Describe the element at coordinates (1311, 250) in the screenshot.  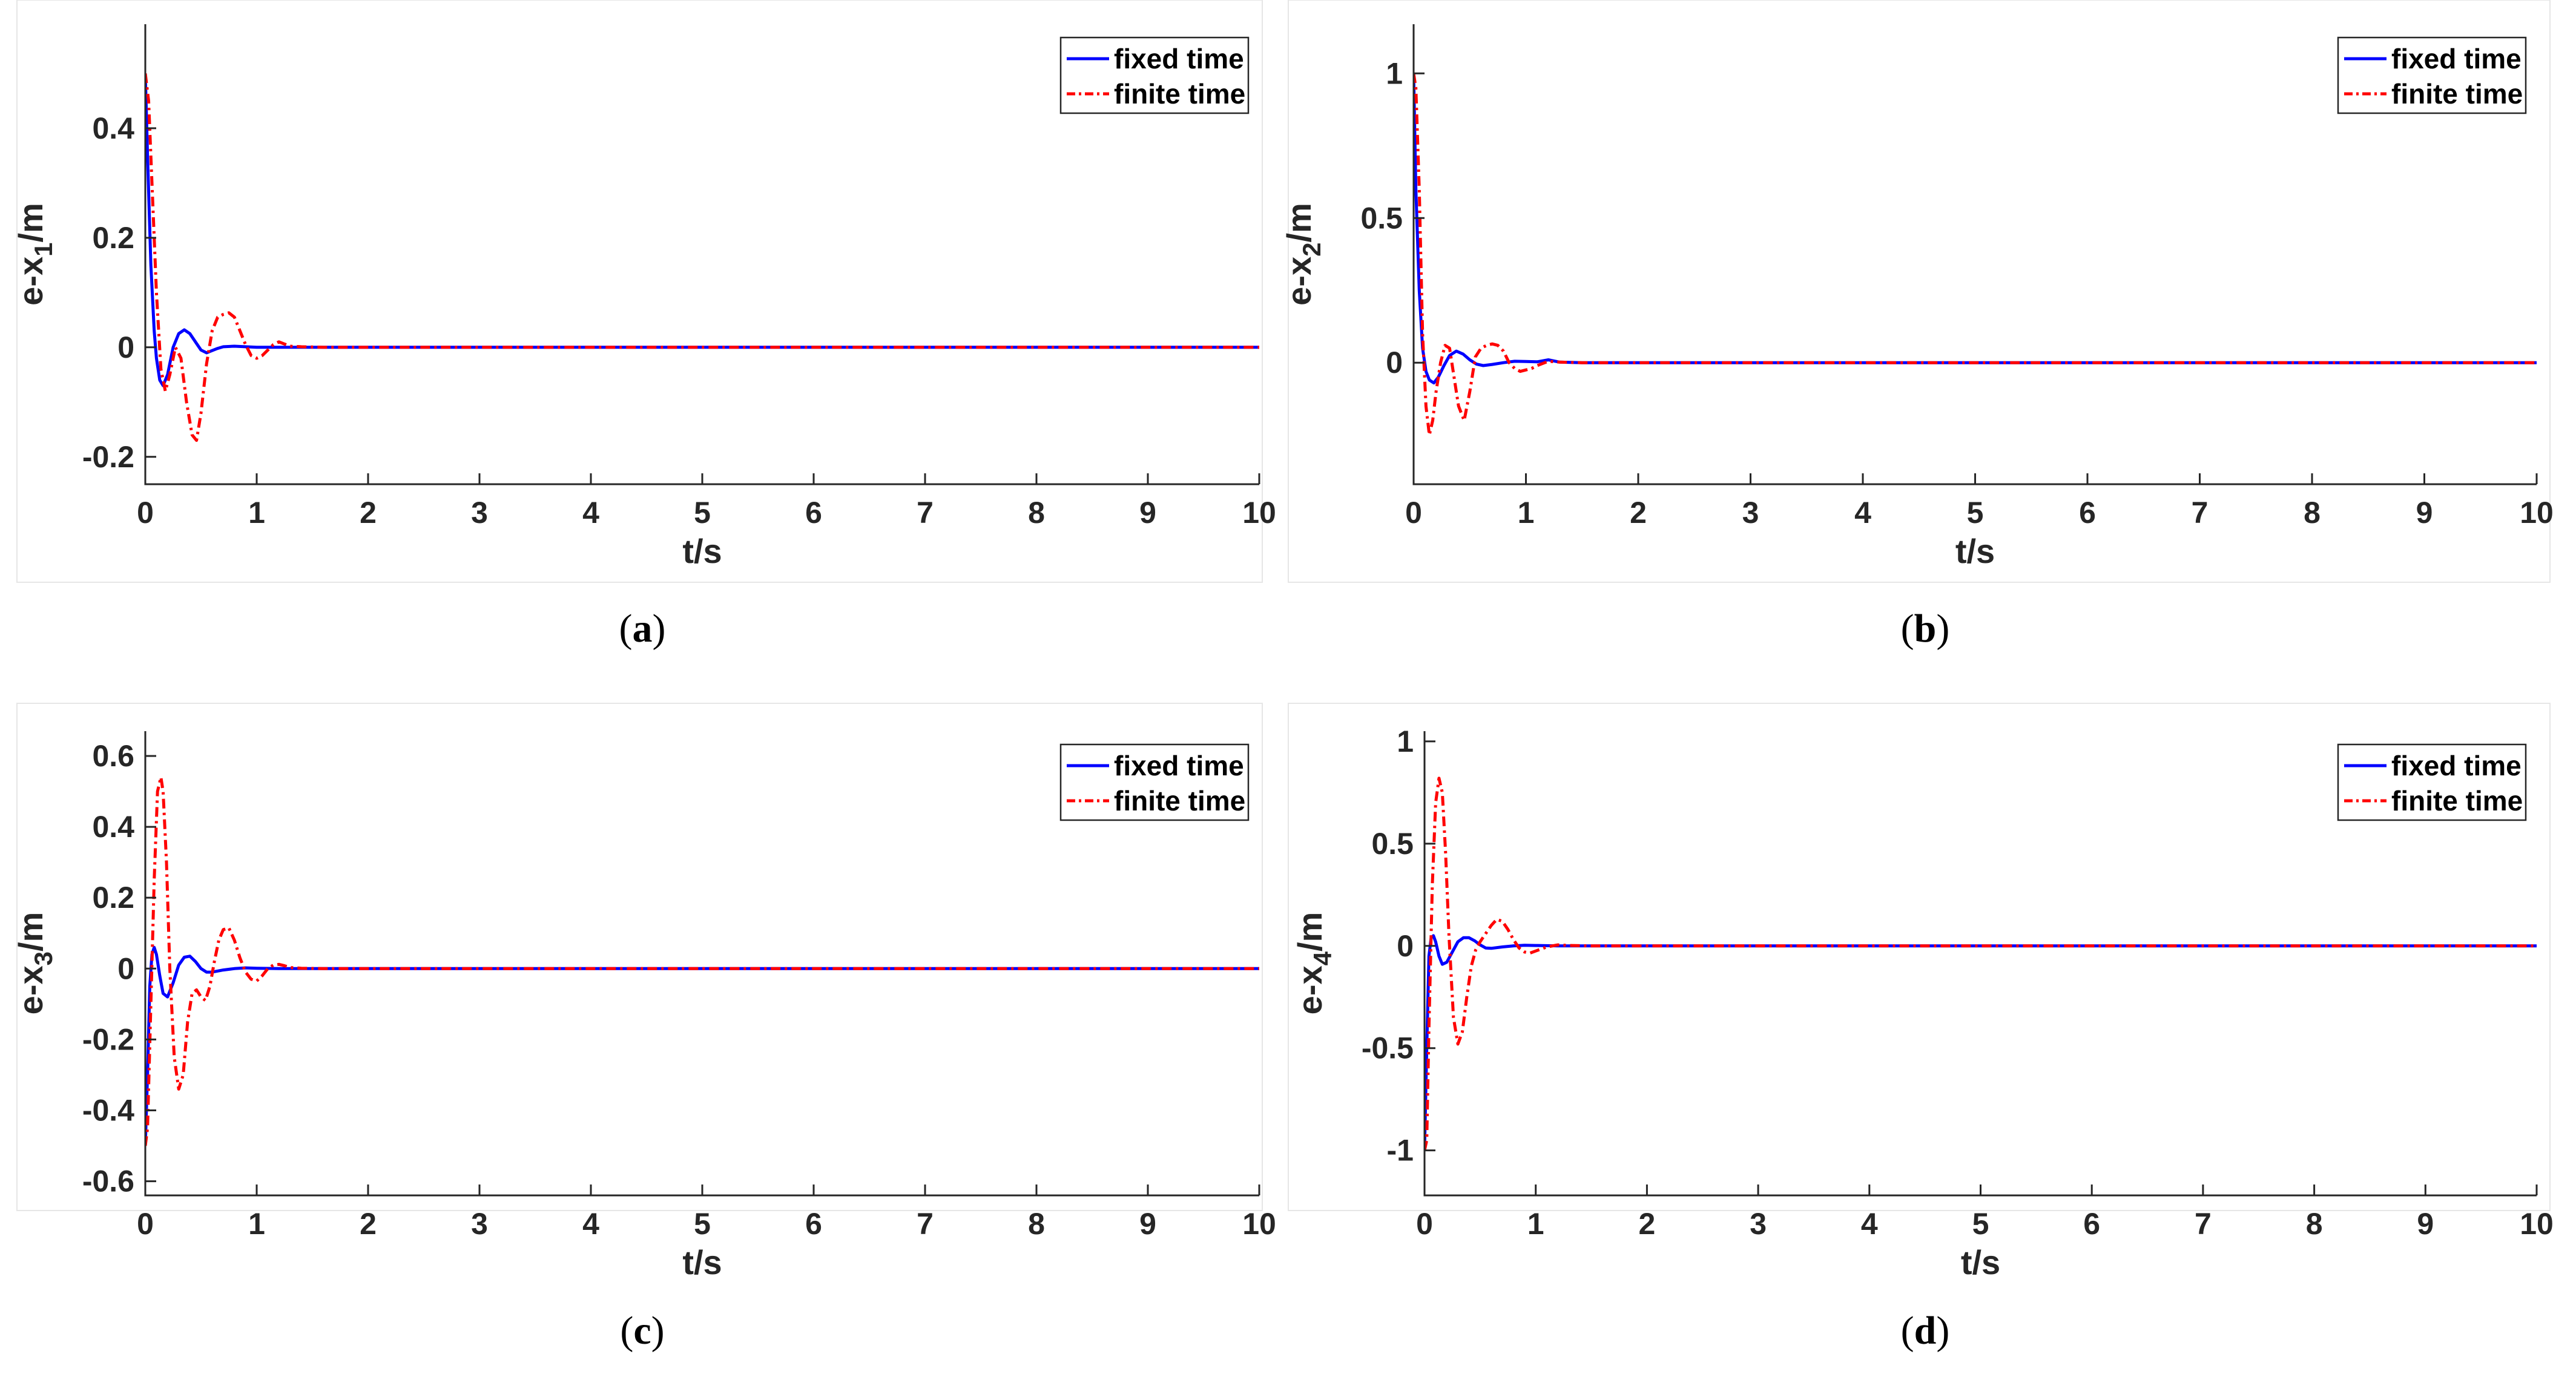
I see `y-axis-title-subscript: 2` at that location.